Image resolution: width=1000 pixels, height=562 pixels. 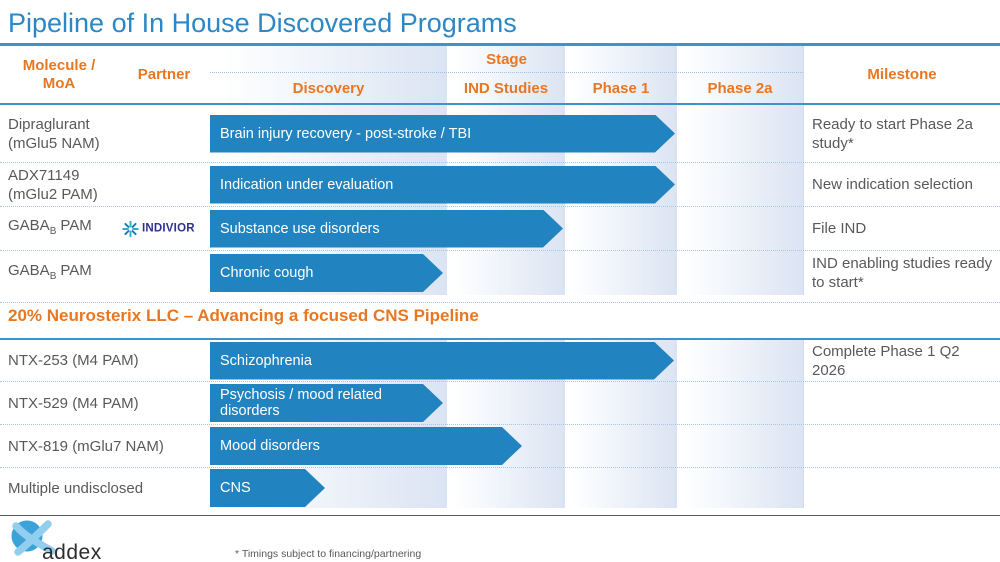 I want to click on pipeline-arrow: Indication under evaluation, so click(x=442, y=185).